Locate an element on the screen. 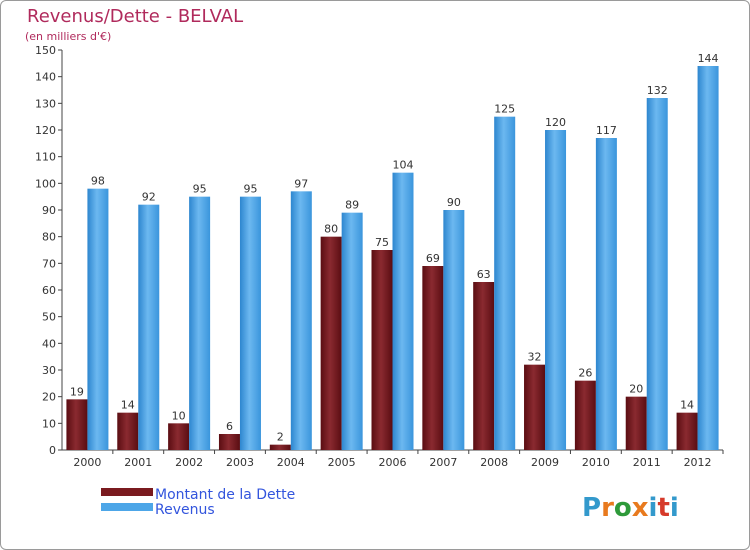 The width and height of the screenshot is (750, 550). y-tick-label: 120 is located at coordinates (45, 130).